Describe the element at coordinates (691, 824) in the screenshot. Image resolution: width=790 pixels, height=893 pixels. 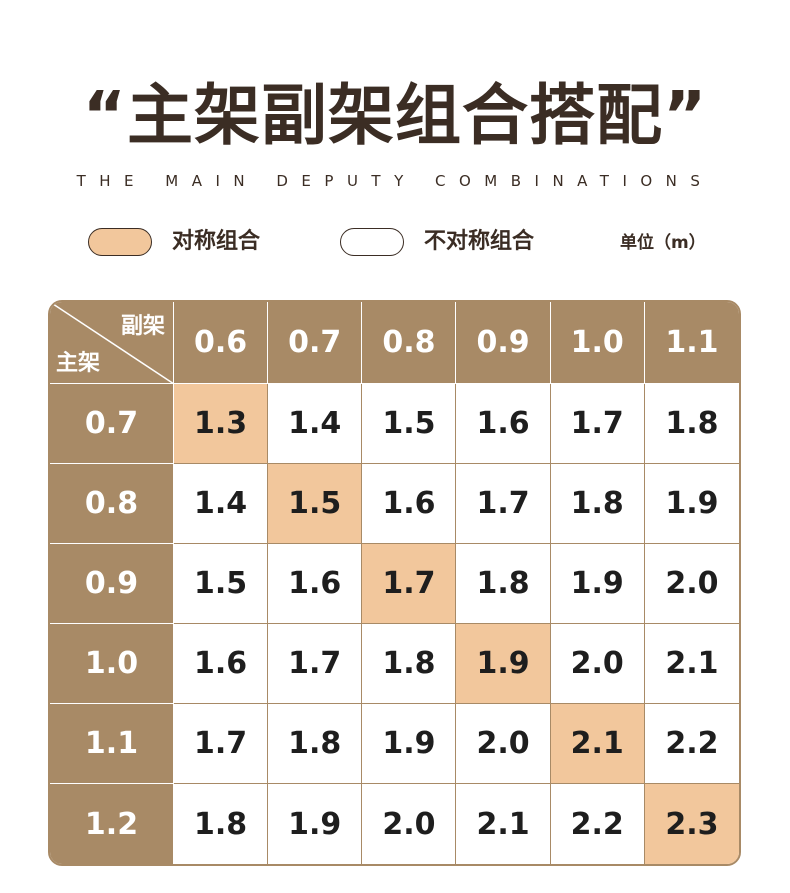
I see `symmetric-cell: 2.3` at that location.